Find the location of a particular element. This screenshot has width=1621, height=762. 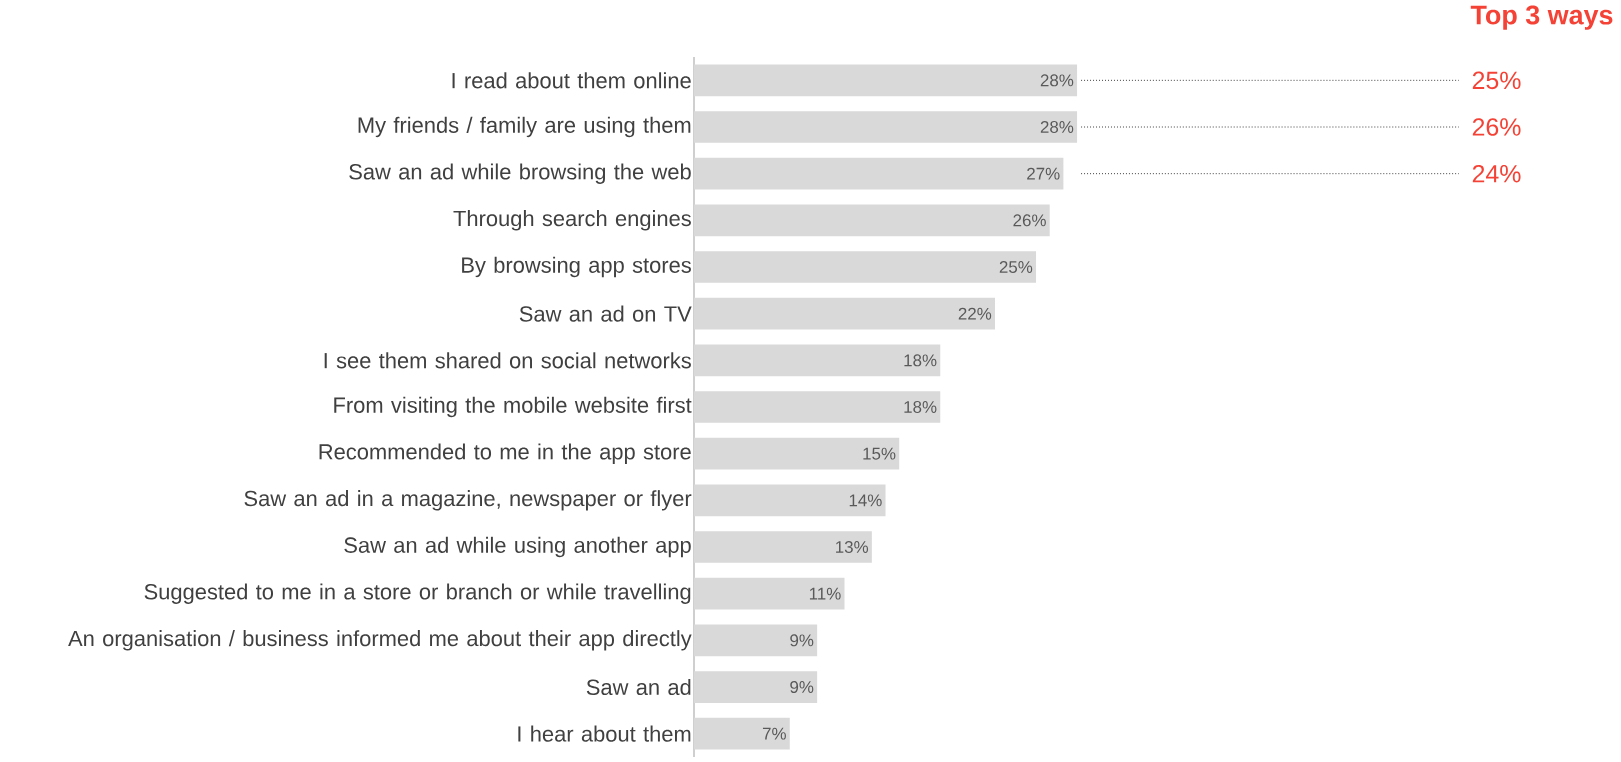

data-label: 26% is located at coordinates (1029, 220).